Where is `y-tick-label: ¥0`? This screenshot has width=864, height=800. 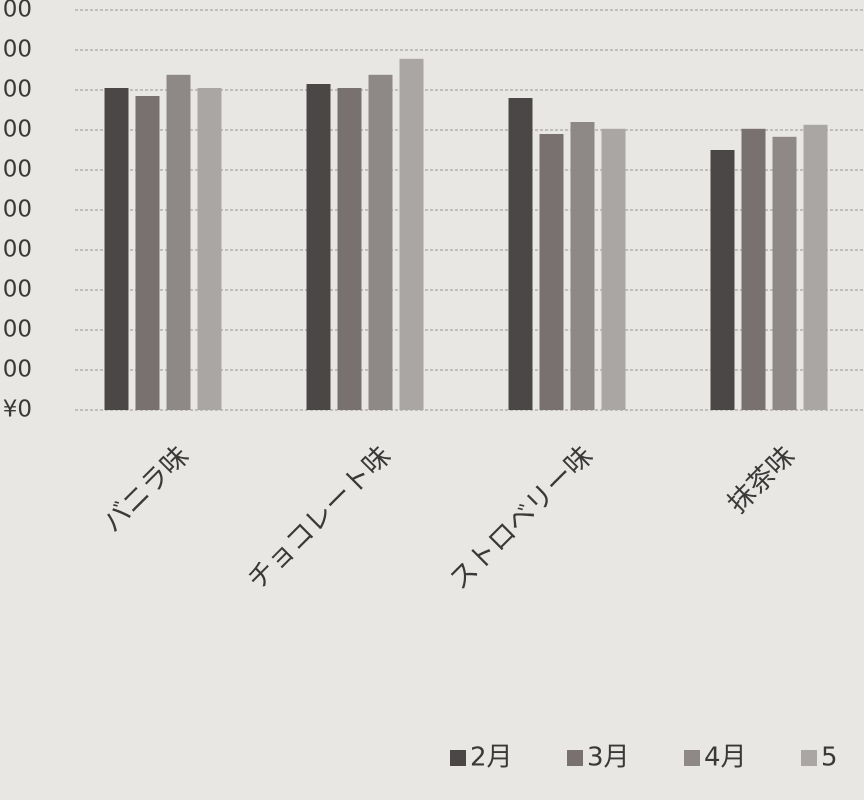
y-tick-label: ¥0 is located at coordinates (17, 410).